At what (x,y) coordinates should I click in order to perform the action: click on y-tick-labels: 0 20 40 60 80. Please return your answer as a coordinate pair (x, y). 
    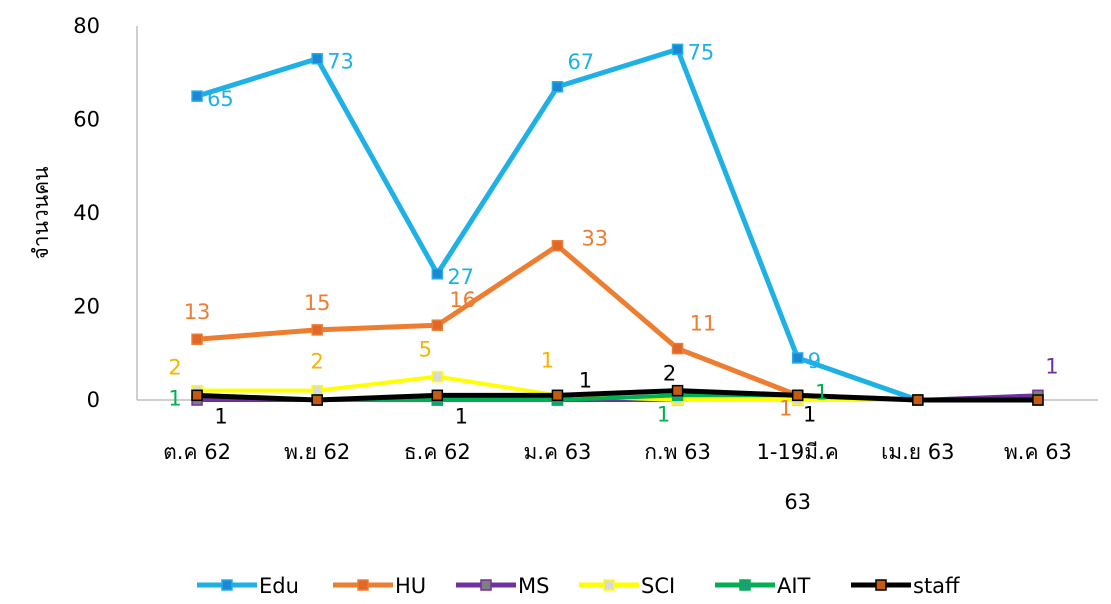
    Looking at the image, I should click on (86, 213).